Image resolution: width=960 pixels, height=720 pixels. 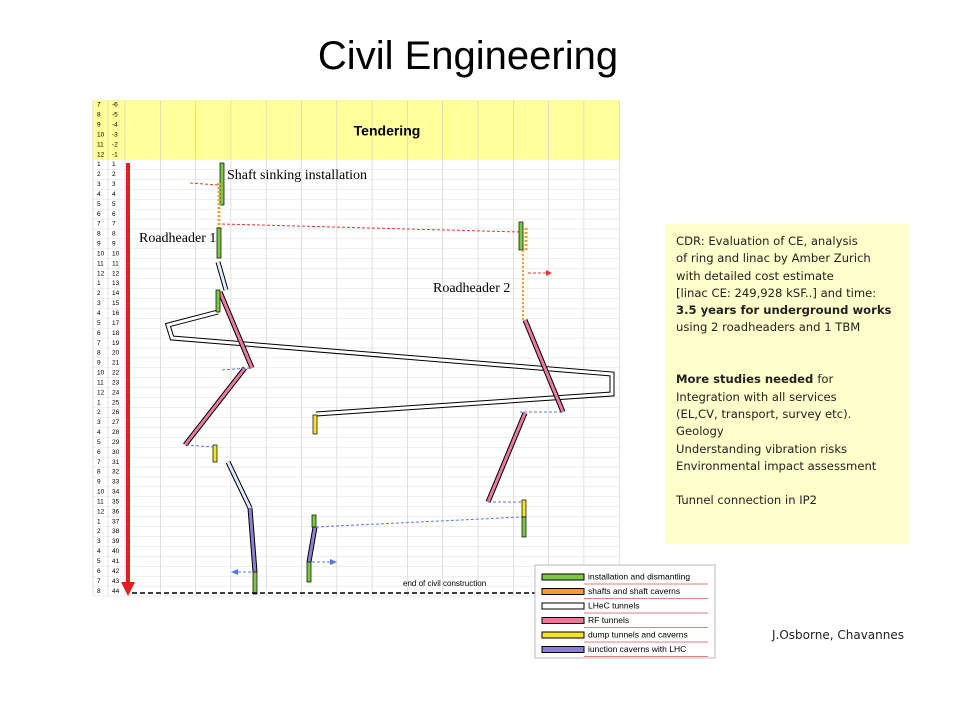 What do you see at coordinates (116, 531) in the screenshot?
I see `index-label: 38` at bounding box center [116, 531].